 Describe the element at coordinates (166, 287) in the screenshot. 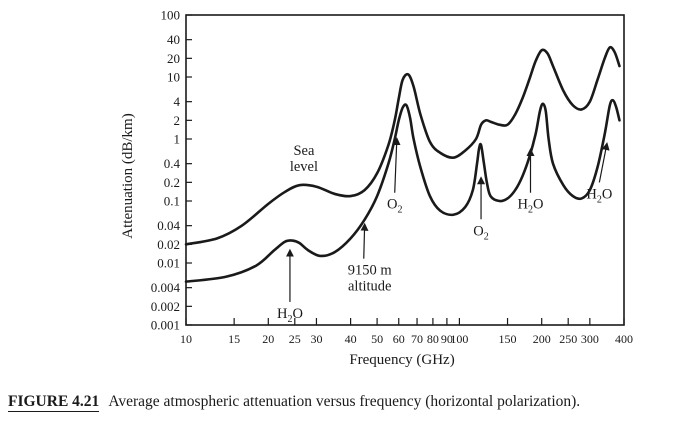

I see `y-tick-label: 0.004` at that location.